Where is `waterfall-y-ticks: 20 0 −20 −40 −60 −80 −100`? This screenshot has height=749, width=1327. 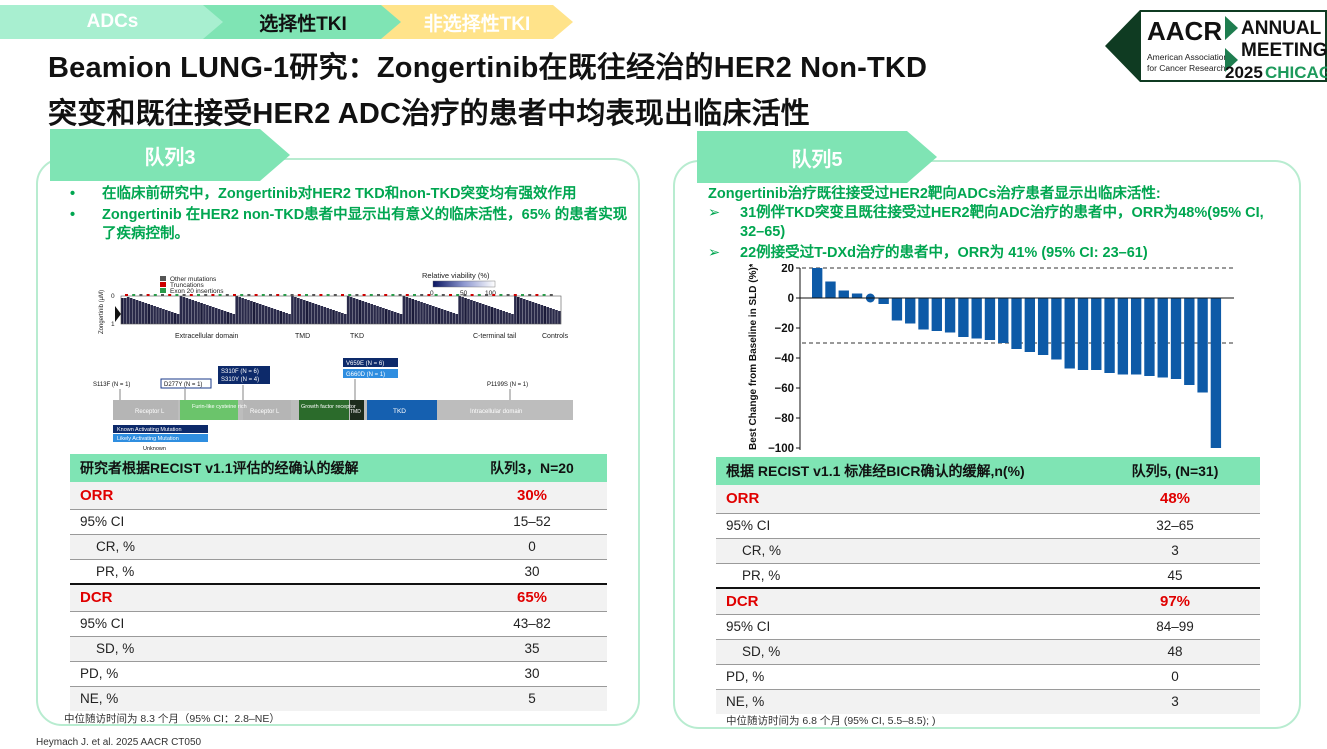 waterfall-y-ticks: 20 0 −20 −40 −60 −80 −100 is located at coordinates (784, 359).